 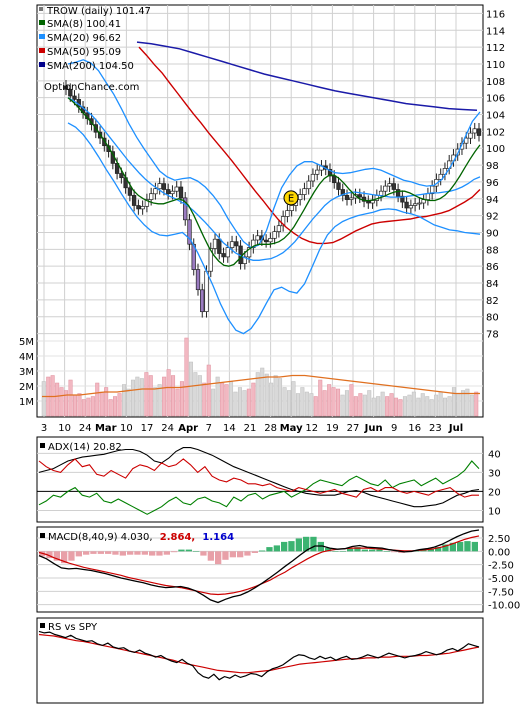 I want to click on sma20-legend: SMA(20) 96.62, so click(x=84, y=38).